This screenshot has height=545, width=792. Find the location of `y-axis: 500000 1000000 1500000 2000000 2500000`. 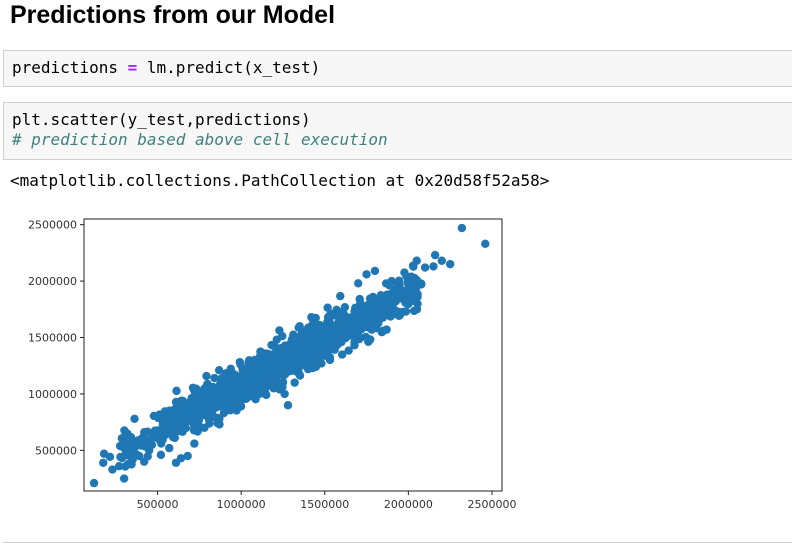

y-axis: 500000 1000000 1500000 2000000 2500000 is located at coordinates (56, 338).